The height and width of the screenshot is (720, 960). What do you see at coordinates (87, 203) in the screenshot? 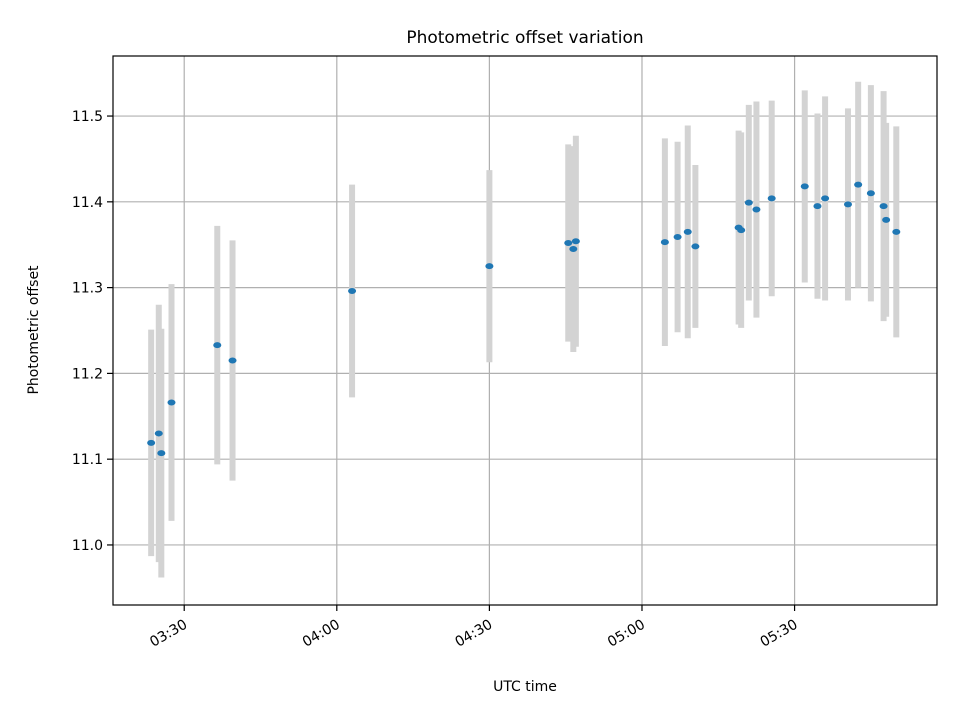
I see `y-tick-label: 11.4` at bounding box center [87, 203].